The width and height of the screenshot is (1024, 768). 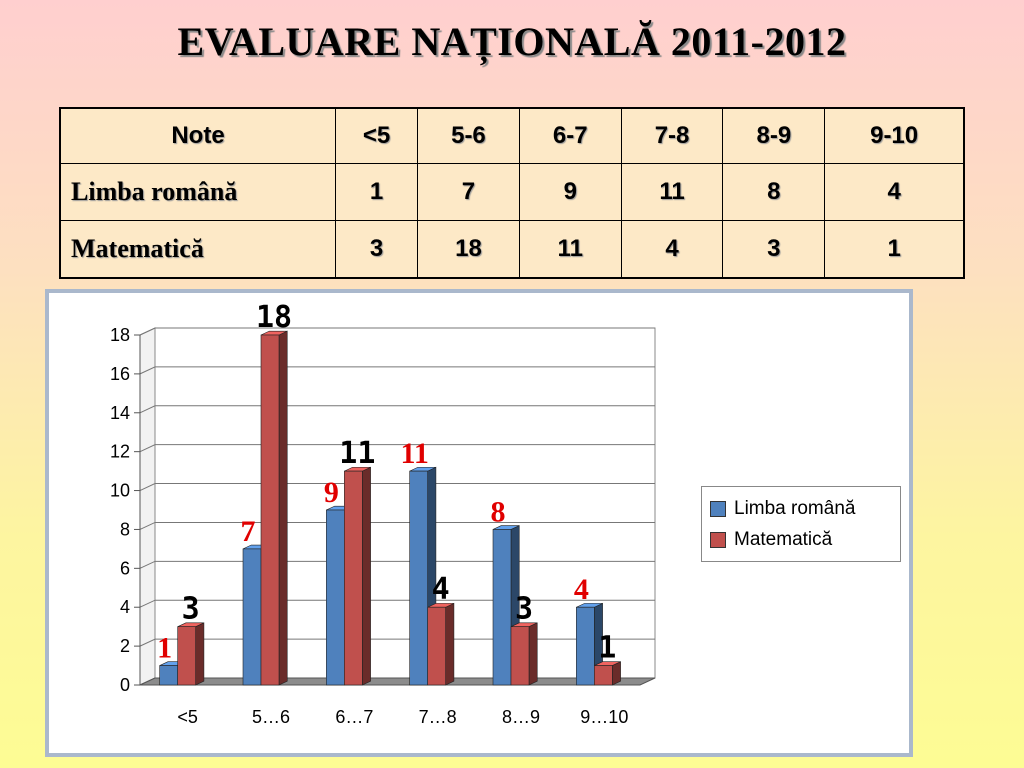 What do you see at coordinates (120, 491) in the screenshot?
I see `y-tick-label: 10` at bounding box center [120, 491].